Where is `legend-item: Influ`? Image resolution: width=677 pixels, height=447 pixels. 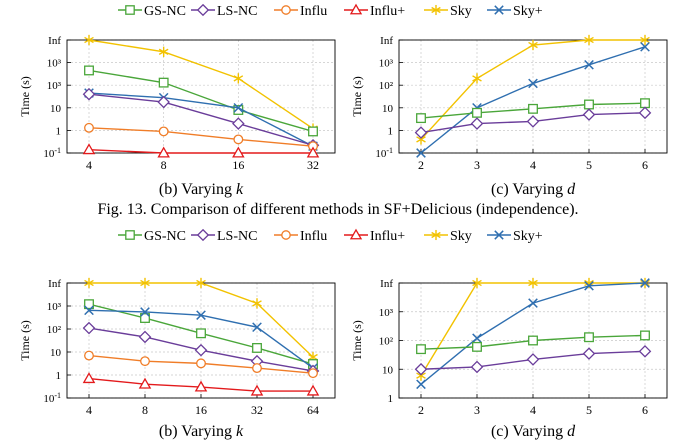
legend-item: Influ is located at coordinates (300, 236).